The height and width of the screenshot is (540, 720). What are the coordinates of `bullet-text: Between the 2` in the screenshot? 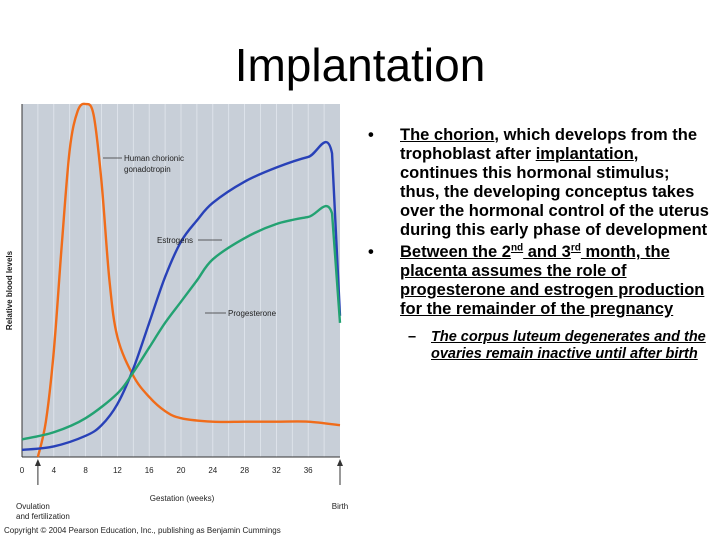 It's located at (455, 252).